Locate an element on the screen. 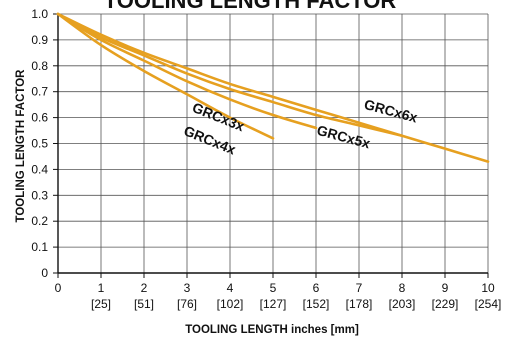 The height and width of the screenshot is (340, 508). x-tick-label: 3 is located at coordinates (187, 288).